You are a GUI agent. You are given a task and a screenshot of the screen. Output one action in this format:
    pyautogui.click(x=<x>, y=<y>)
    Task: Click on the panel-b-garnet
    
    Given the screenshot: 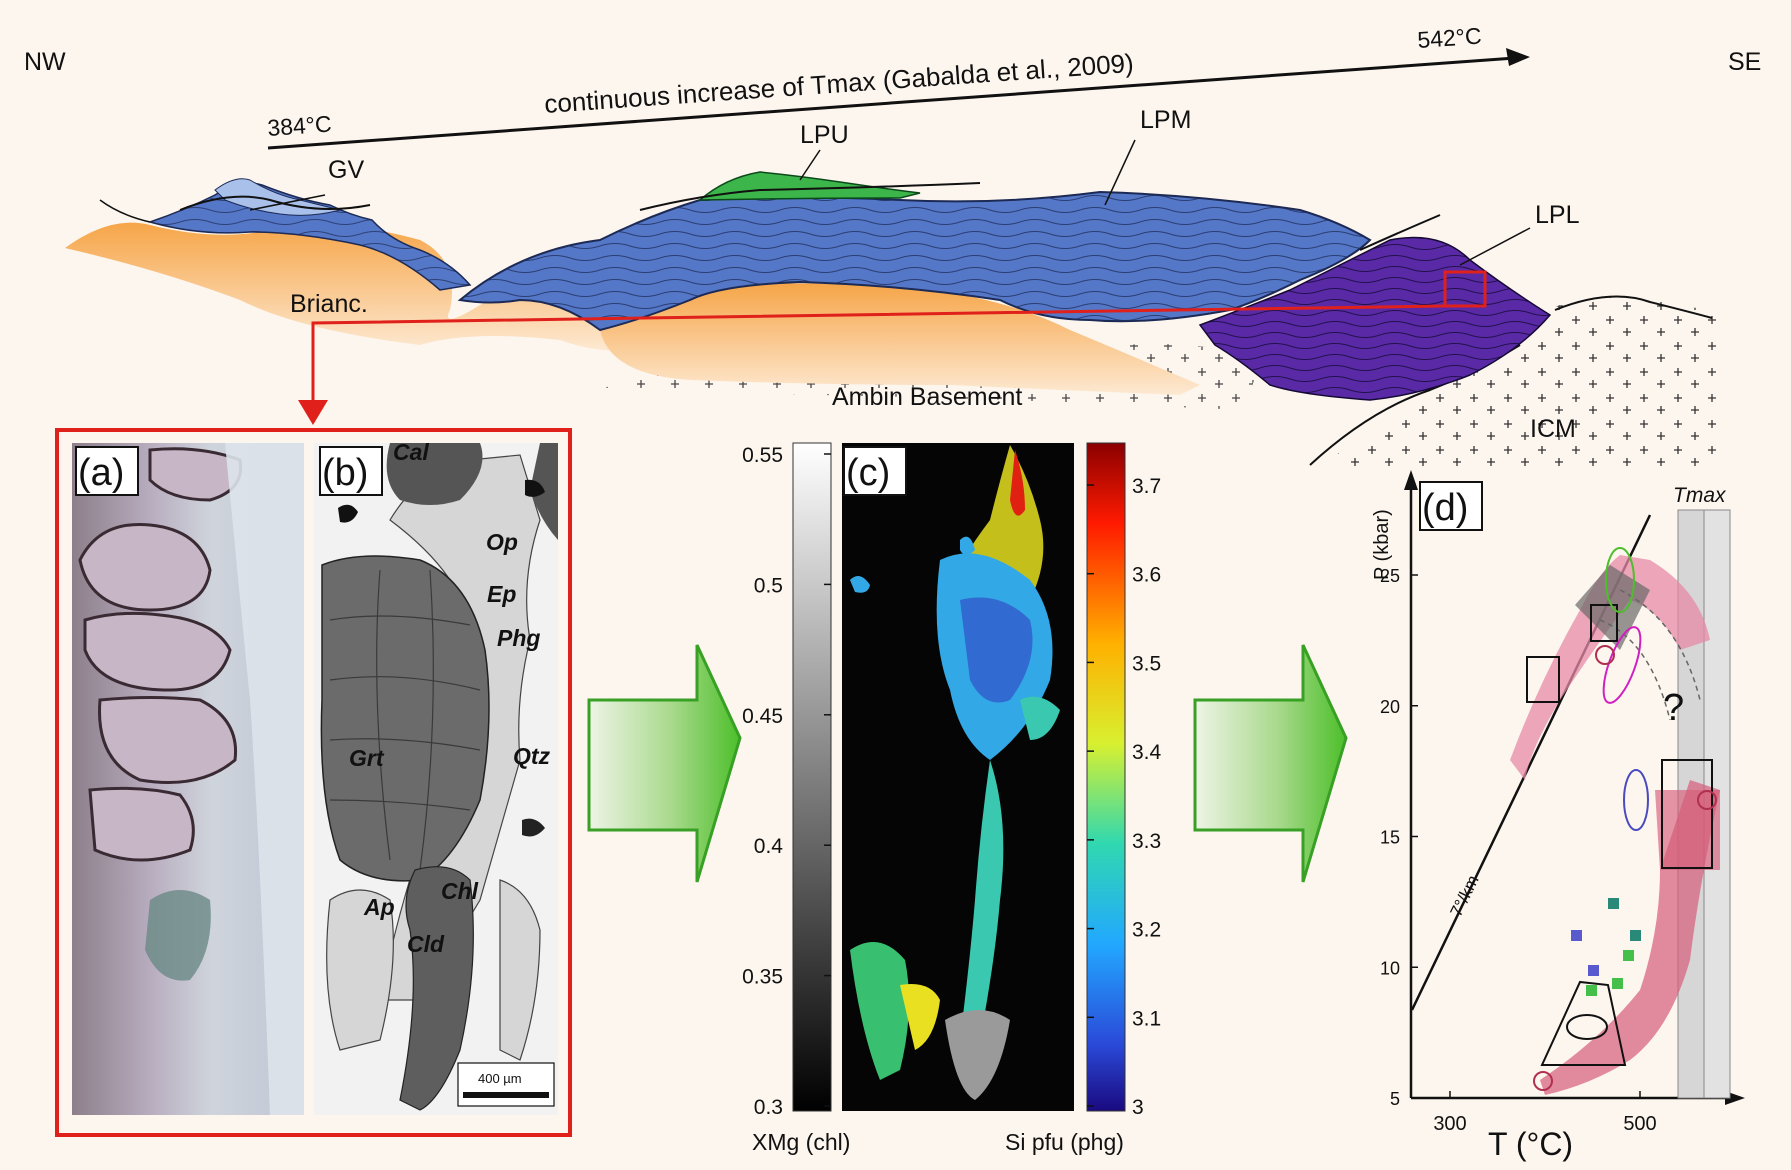 What is the action you would take?
    pyautogui.click(x=405, y=718)
    